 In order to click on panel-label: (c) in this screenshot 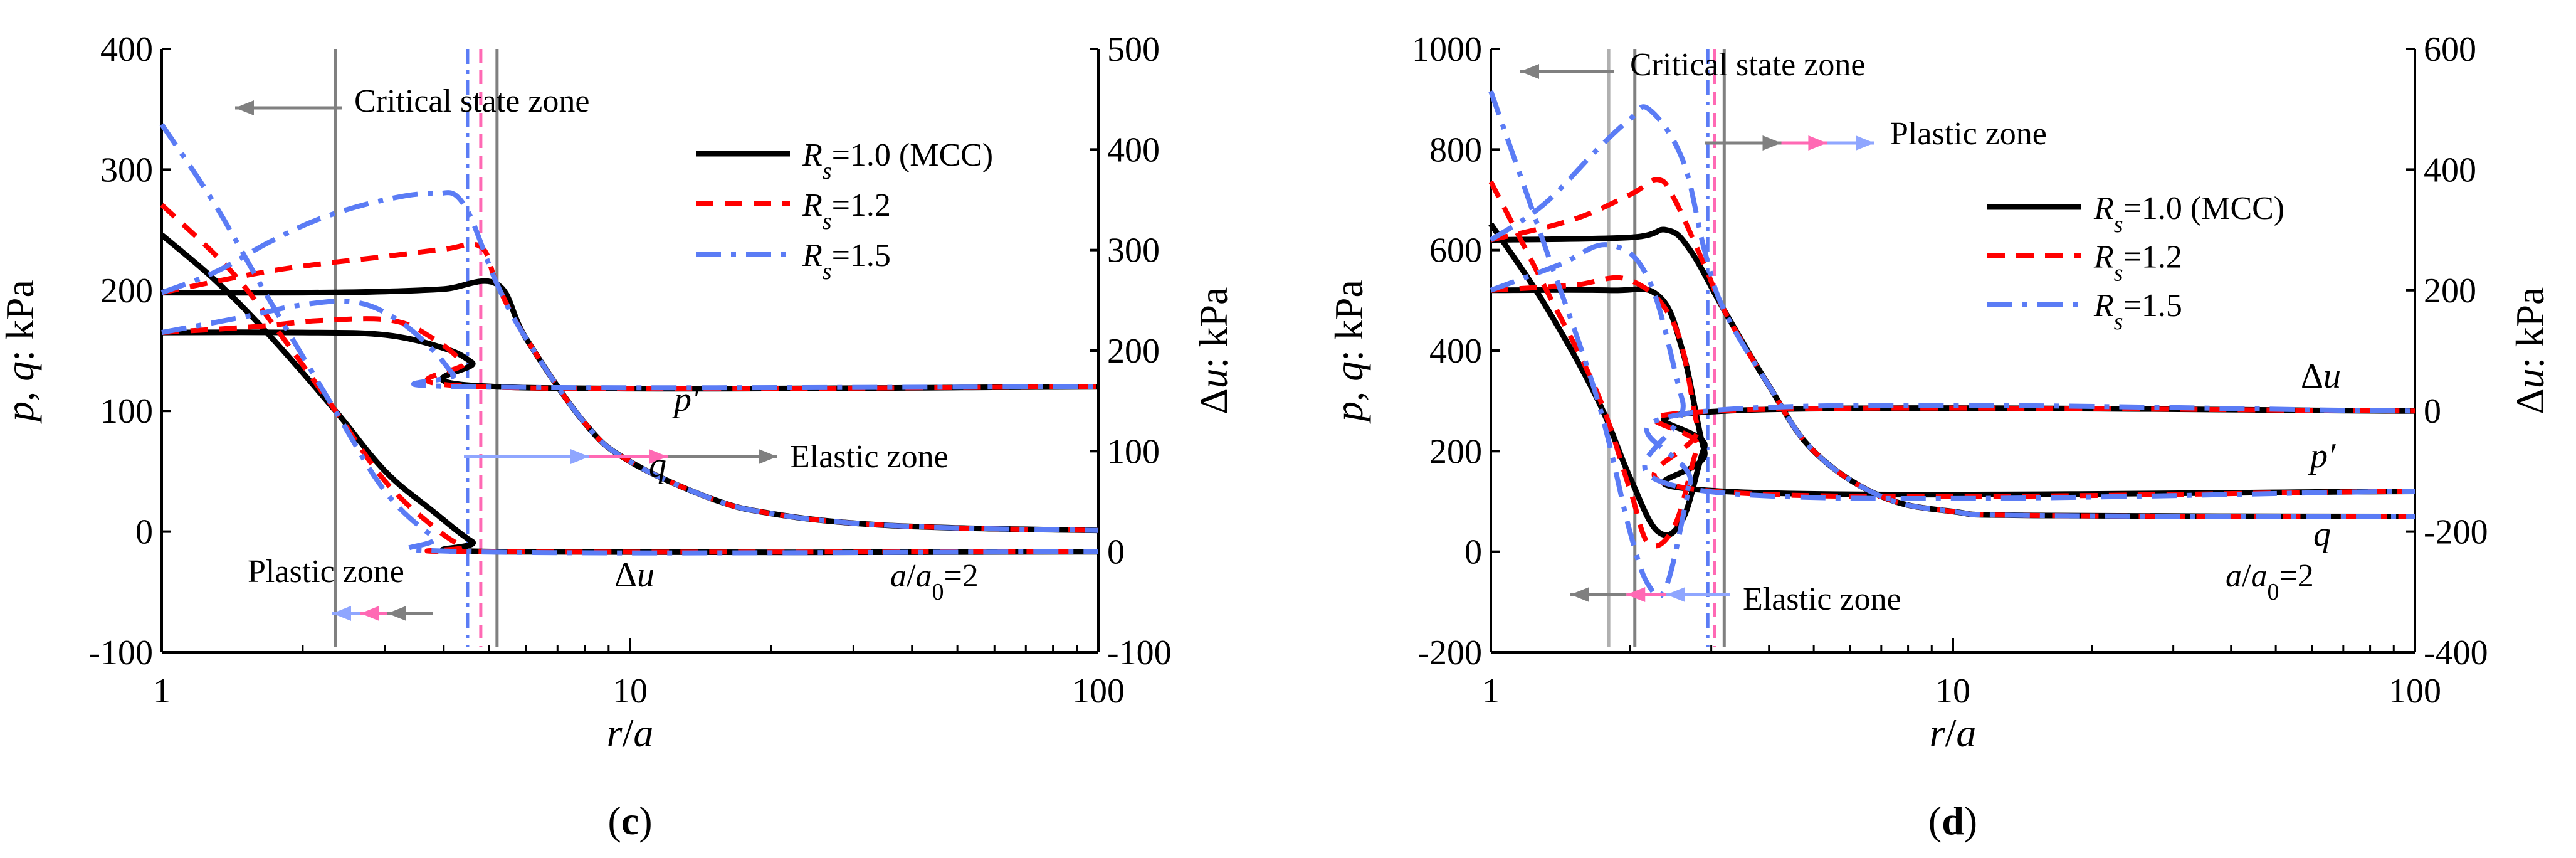, I will do `click(629, 820)`.